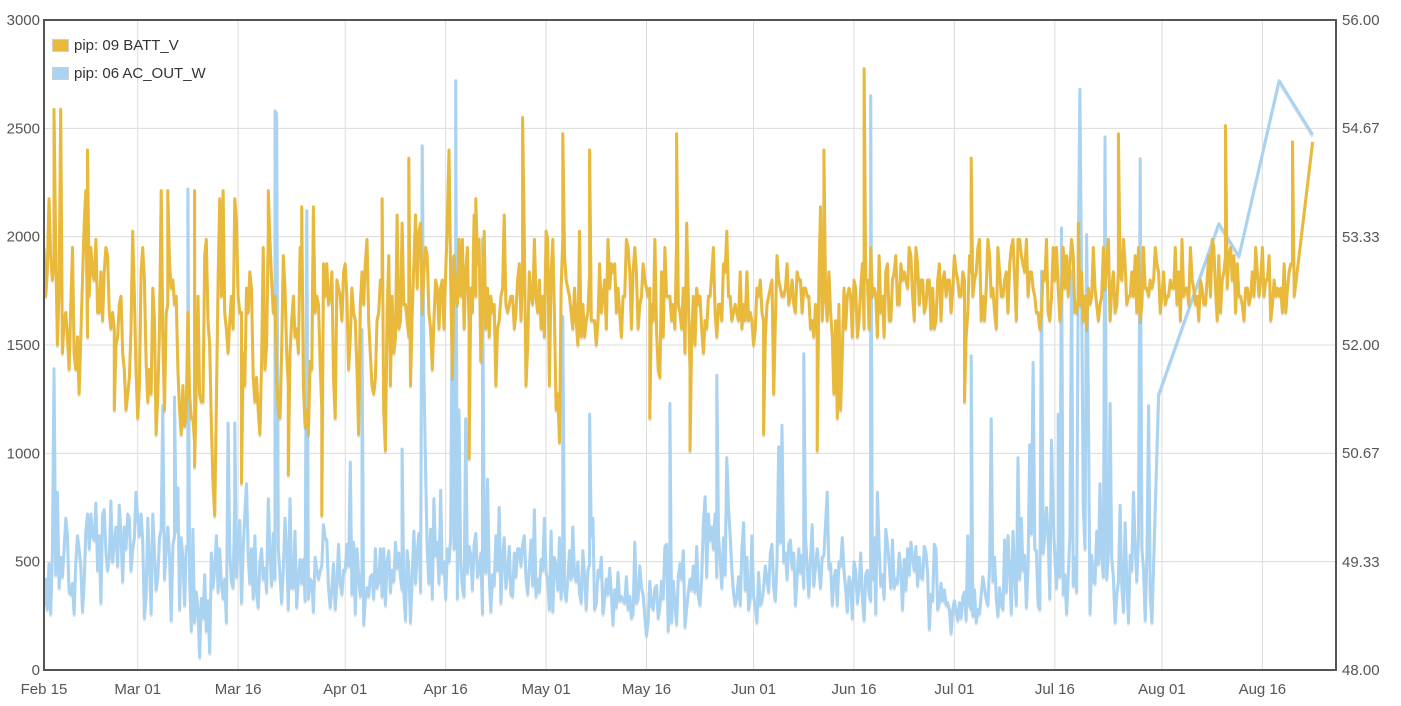  Describe the element at coordinates (753, 689) in the screenshot. I see `x-tick-label-jun-01: Jun 01` at that location.